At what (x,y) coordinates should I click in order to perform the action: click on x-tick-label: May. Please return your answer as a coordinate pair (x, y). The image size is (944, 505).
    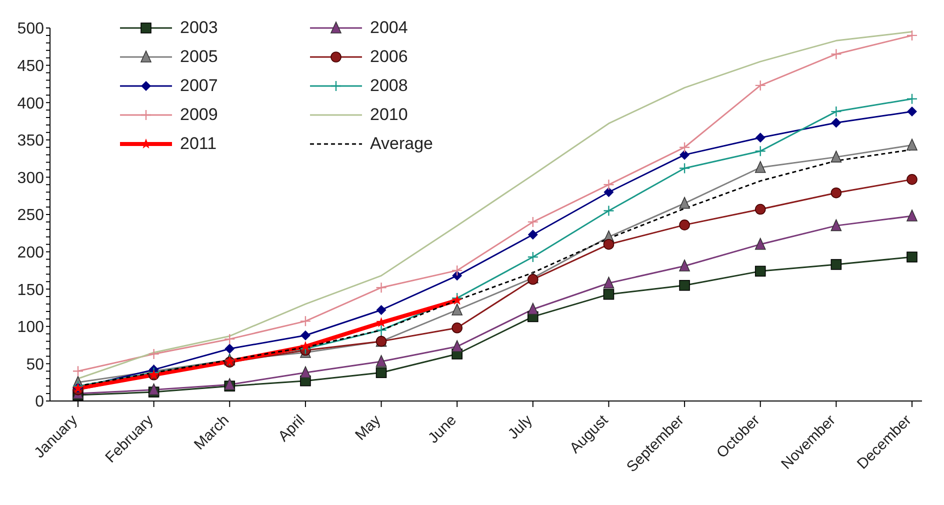
    Looking at the image, I should click on (368, 427).